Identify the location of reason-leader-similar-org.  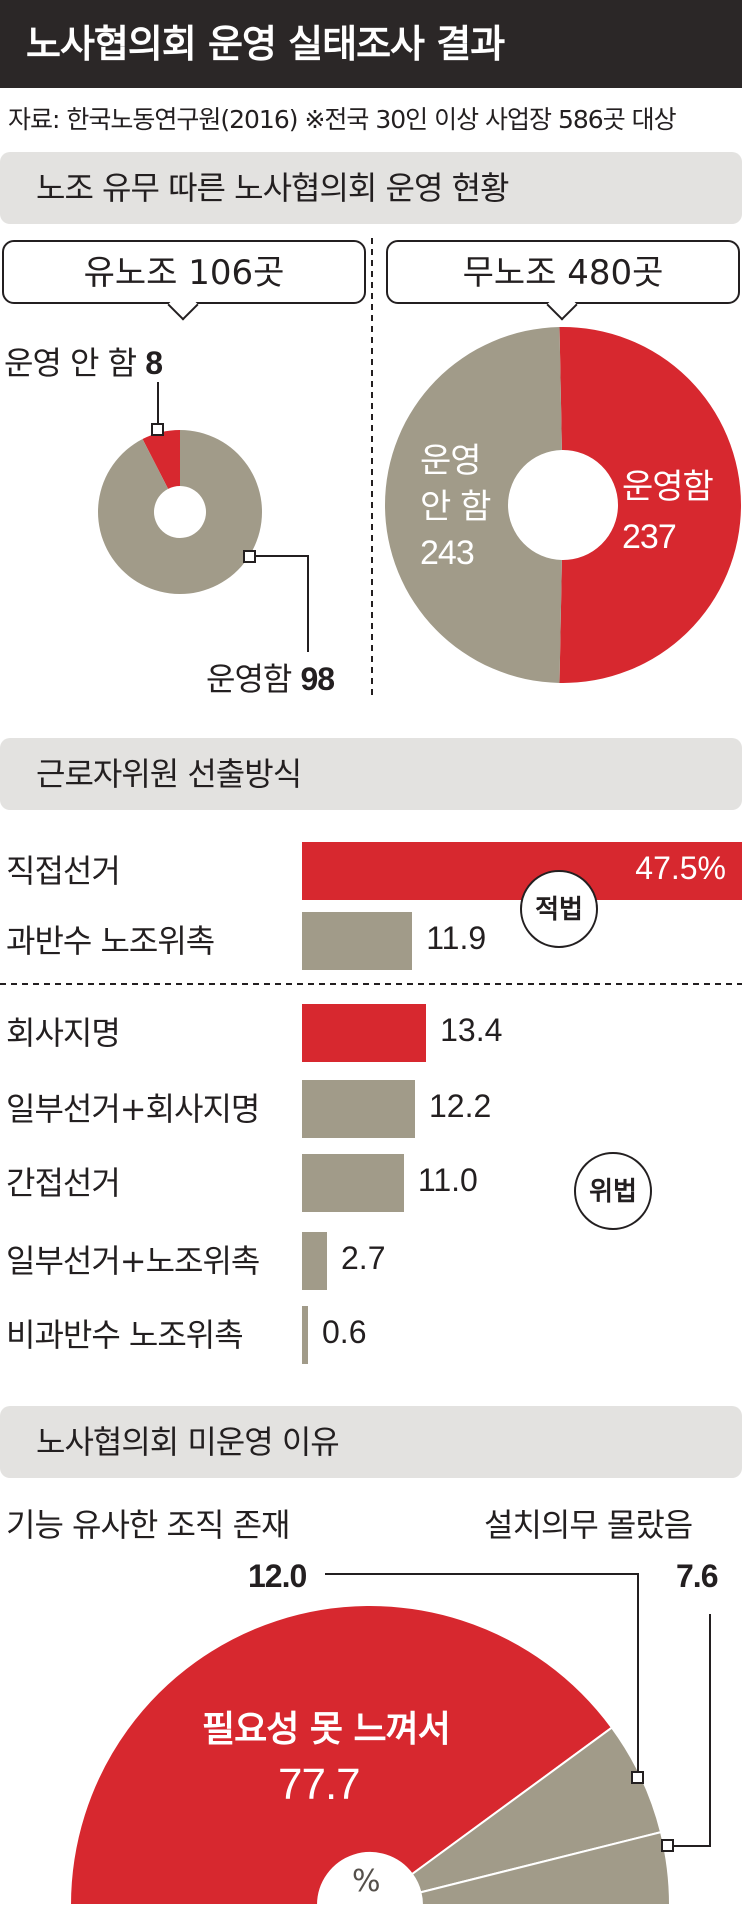
(482, 1675).